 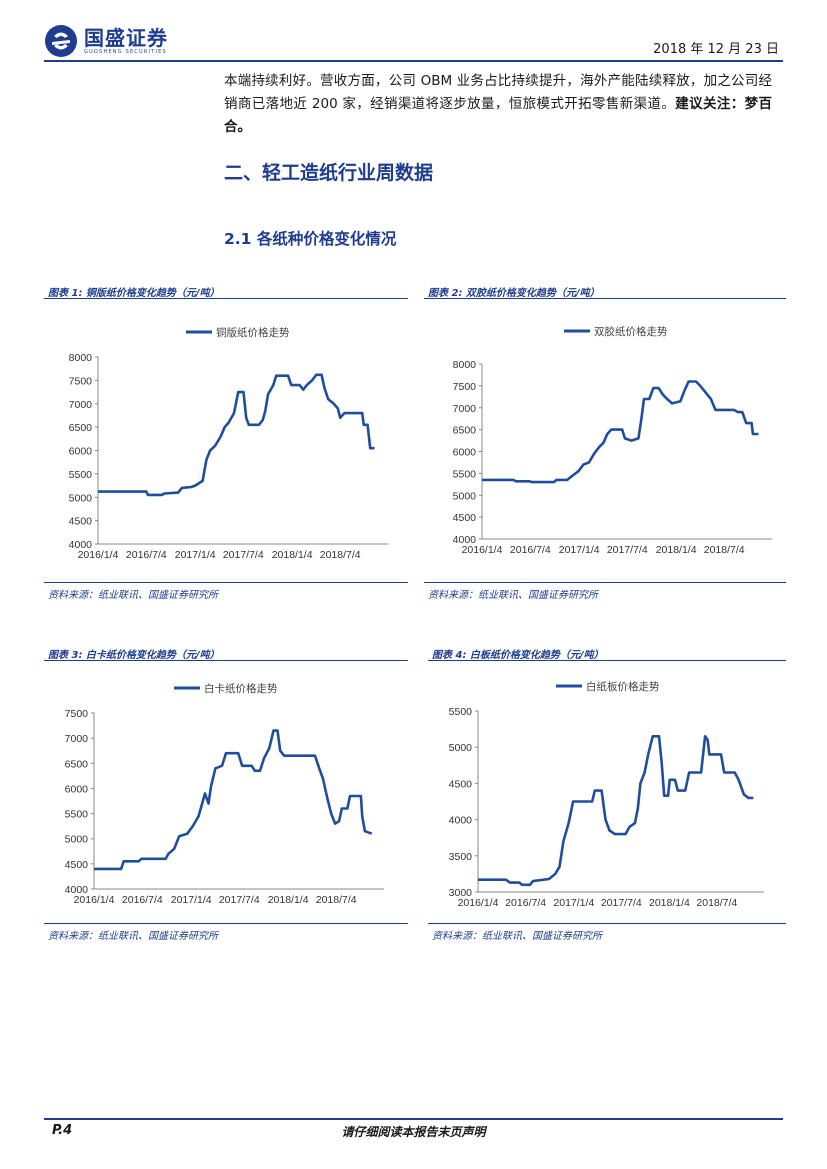 What do you see at coordinates (413, 1132) in the screenshot?
I see `disclaimer-note: 请仔细阅读本报告末页声明` at bounding box center [413, 1132].